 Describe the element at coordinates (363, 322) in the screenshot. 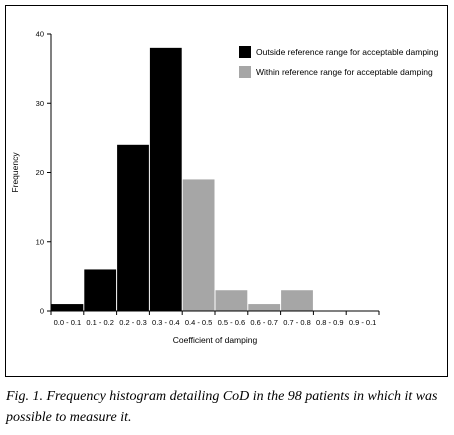

I see `x-tick-label: 0.9 - 0.1` at that location.